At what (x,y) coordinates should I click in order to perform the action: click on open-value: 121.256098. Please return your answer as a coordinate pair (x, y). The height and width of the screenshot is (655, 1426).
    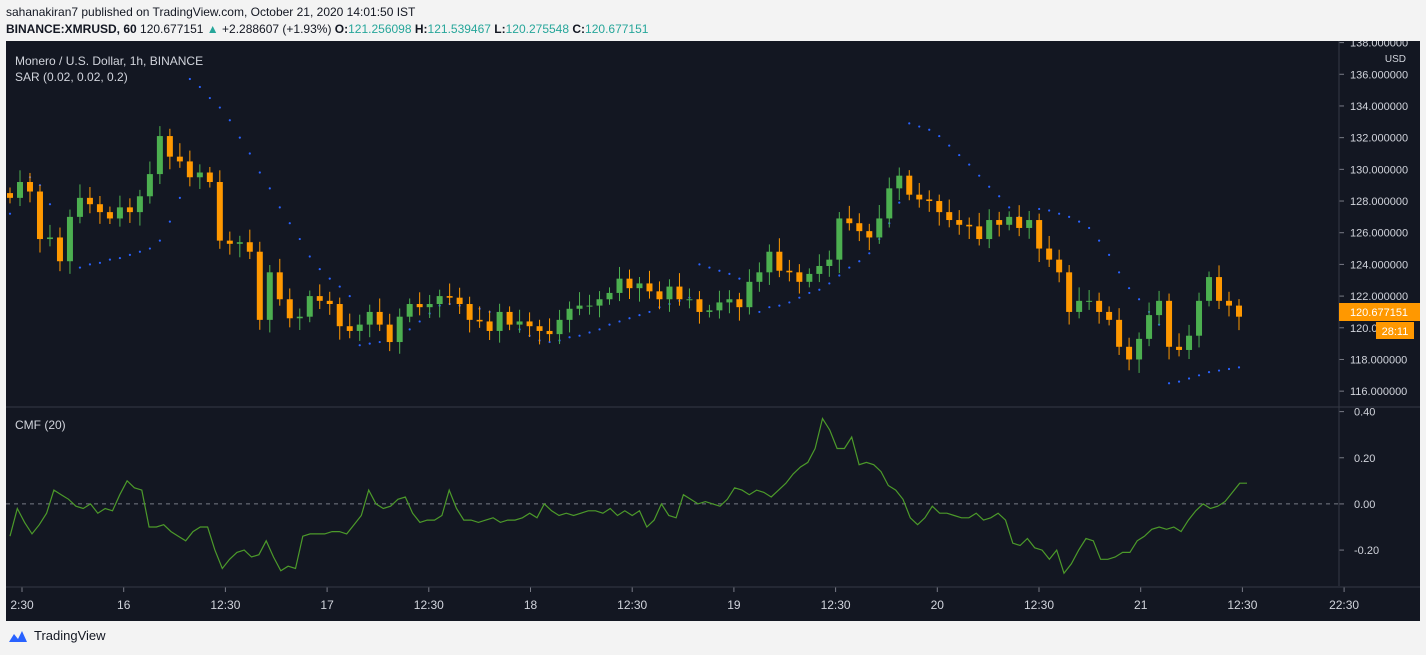
    Looking at the image, I should click on (380, 29).